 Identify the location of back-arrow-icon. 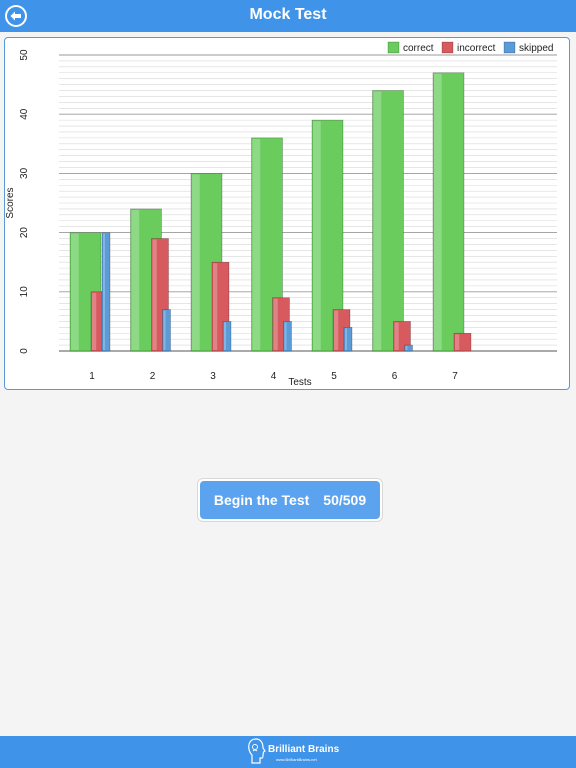
(16, 16).